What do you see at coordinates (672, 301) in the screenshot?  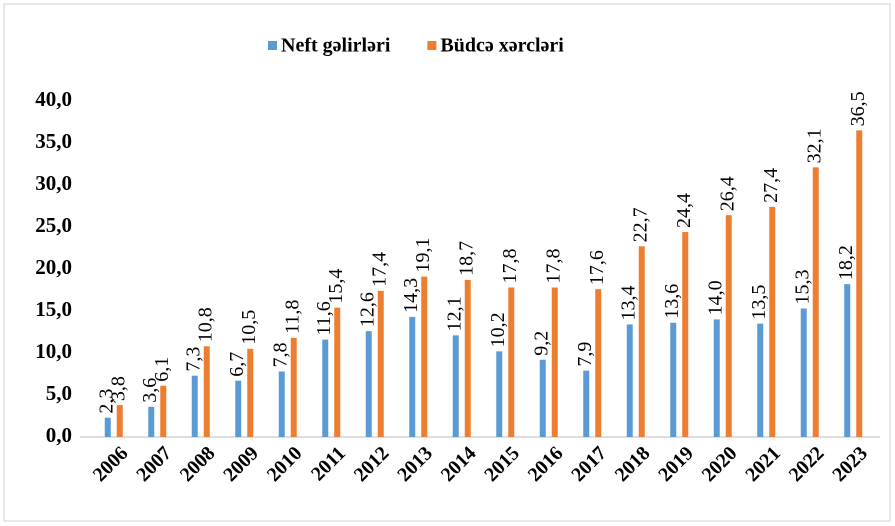 I see `data-label: 13,6` at bounding box center [672, 301].